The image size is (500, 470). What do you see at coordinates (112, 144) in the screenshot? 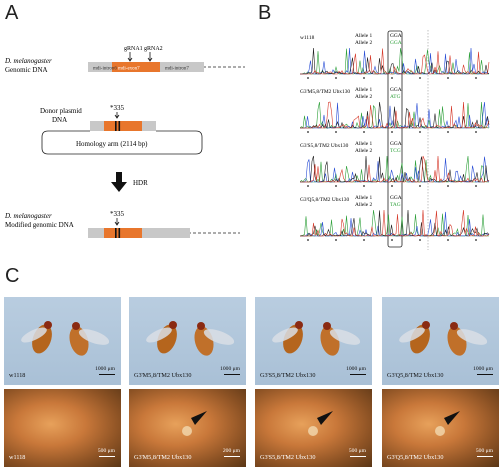
I see `homology-arm-label: Homology arm (2114 bp)` at bounding box center [112, 144].